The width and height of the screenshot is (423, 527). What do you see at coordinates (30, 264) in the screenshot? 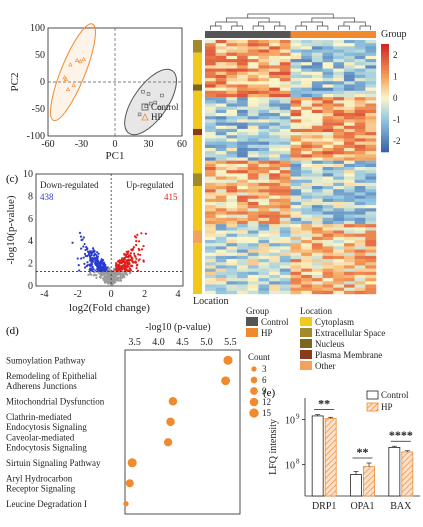
I see `volcano-y-tick: 2` at bounding box center [30, 264].